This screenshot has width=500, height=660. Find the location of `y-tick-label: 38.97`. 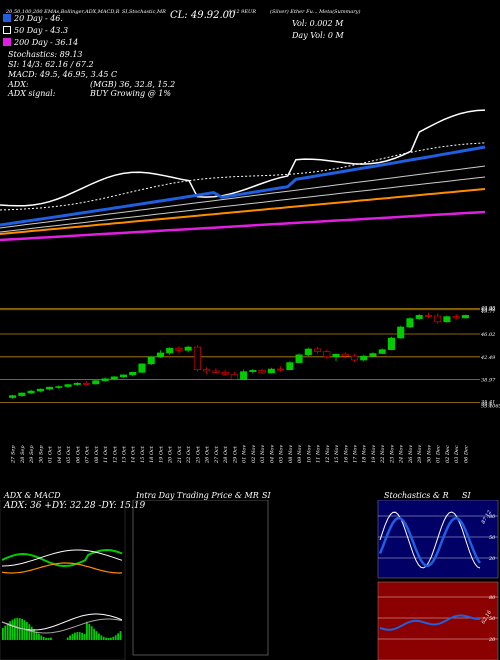

y-tick-label: 38.97 is located at coordinates (488, 381).